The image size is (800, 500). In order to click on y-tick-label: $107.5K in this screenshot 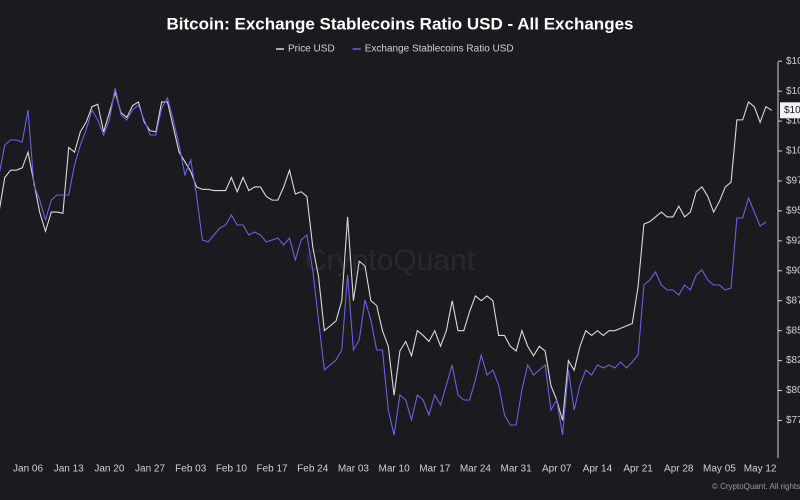, I will do `click(793, 61)`.